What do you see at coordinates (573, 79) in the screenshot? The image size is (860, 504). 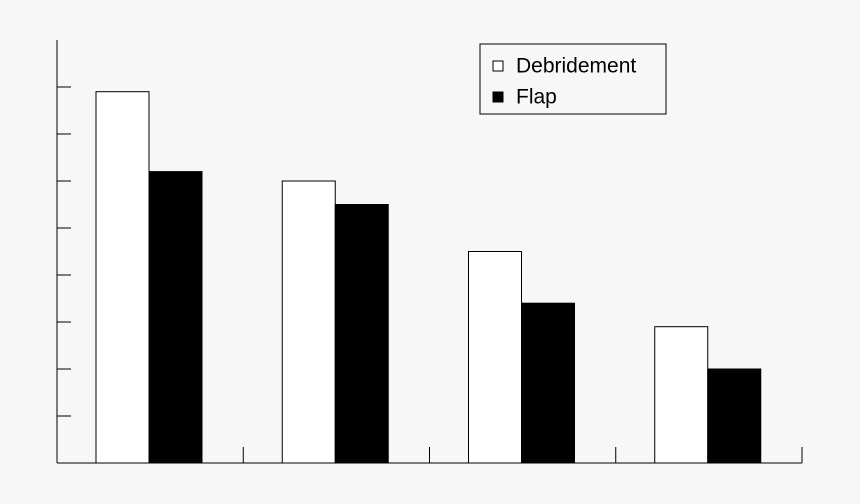 I see `legend-box` at bounding box center [573, 79].